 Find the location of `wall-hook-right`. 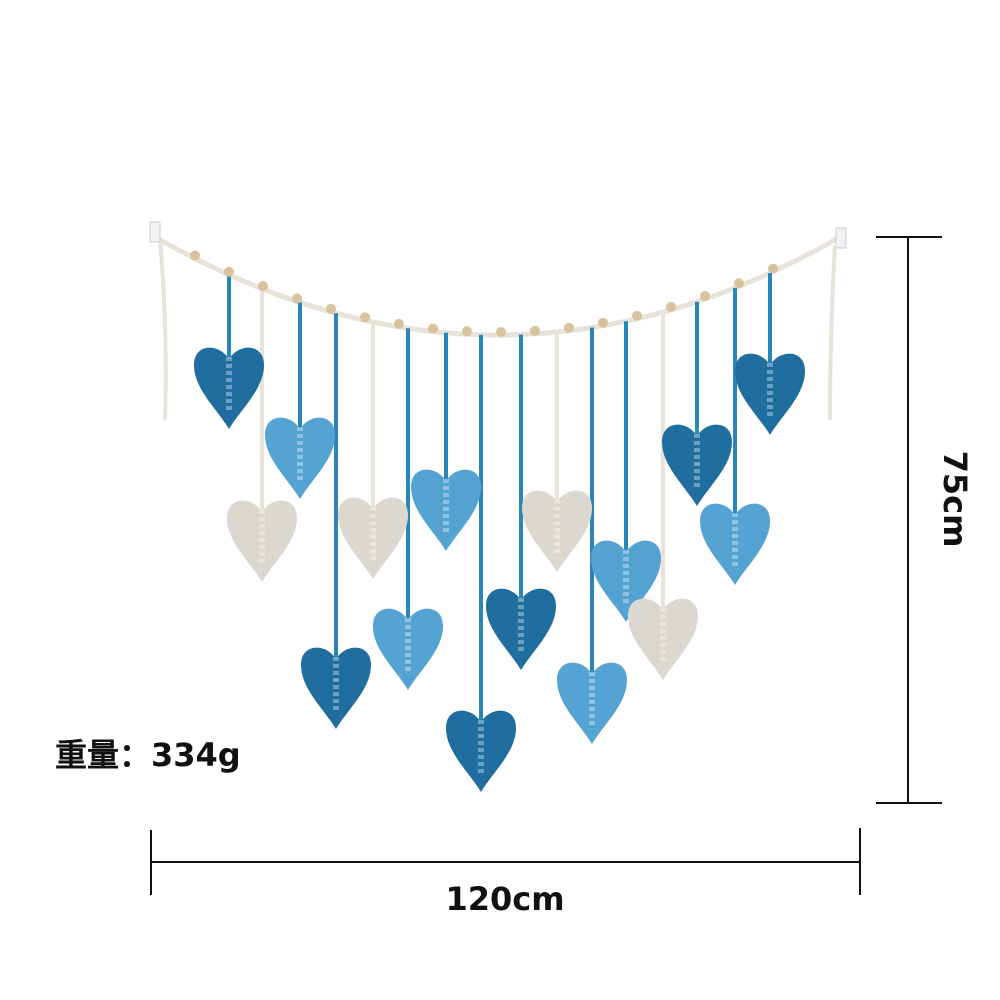

wall-hook-right is located at coordinates (841, 238).